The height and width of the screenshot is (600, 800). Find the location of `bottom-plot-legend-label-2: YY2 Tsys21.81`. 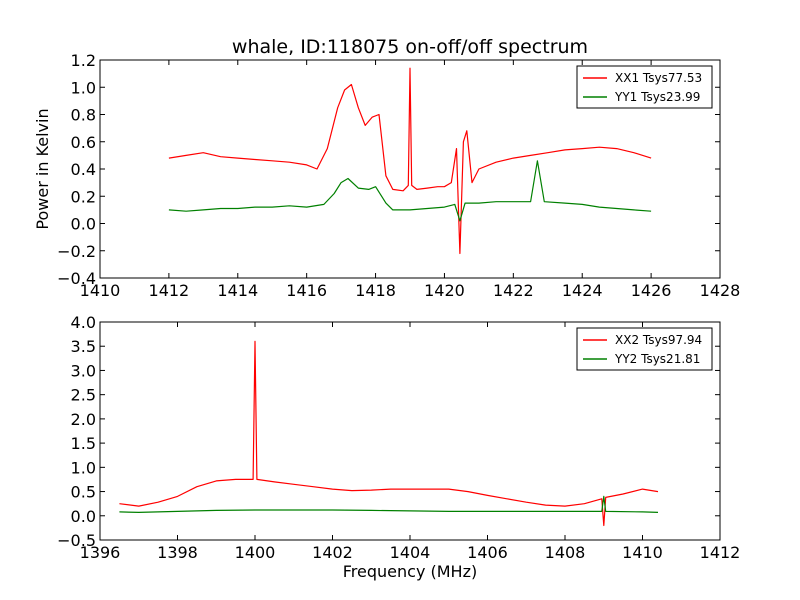

bottom-plot-legend-label-2: YY2 Tsys21.81 is located at coordinates (657, 359).